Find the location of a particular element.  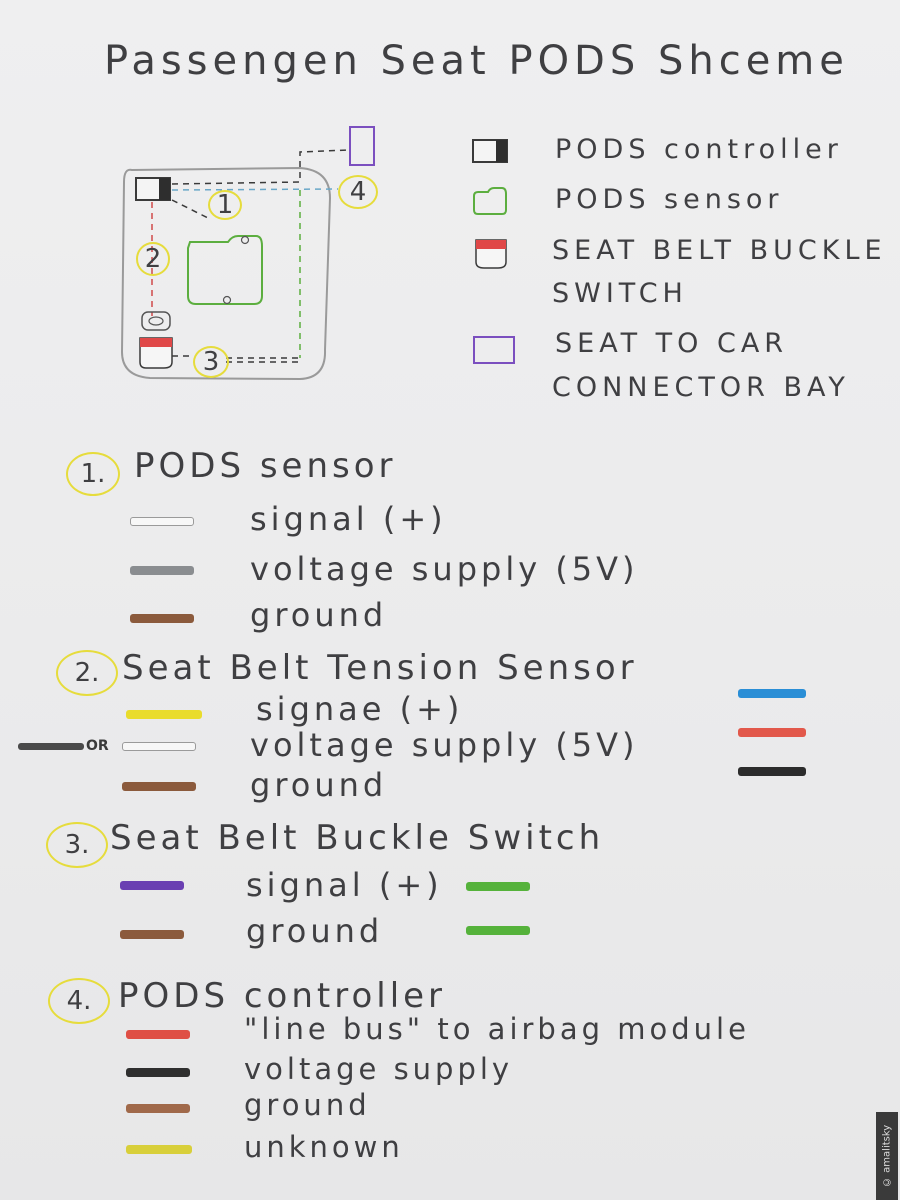

seat-outline is located at coordinates (226, 273).